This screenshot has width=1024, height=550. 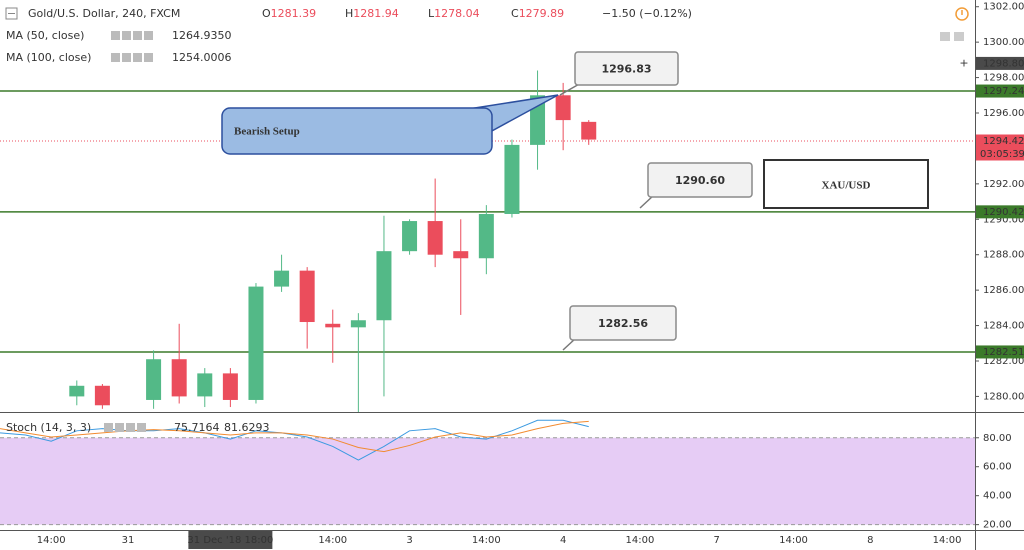 What do you see at coordinates (563, 540) in the screenshot?
I see `x-tick-label: 4` at bounding box center [563, 540].